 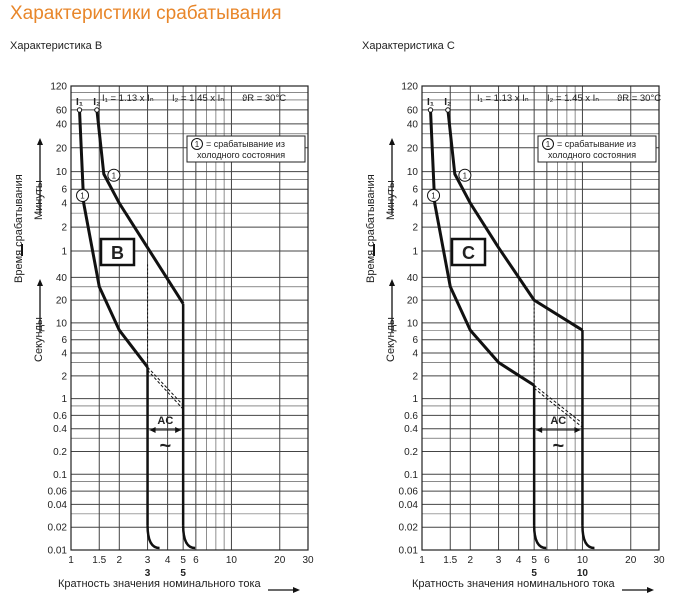 What do you see at coordinates (241, 155) in the screenshot?
I see `chart-b-note-line2: холодного состояния` at bounding box center [241, 155].